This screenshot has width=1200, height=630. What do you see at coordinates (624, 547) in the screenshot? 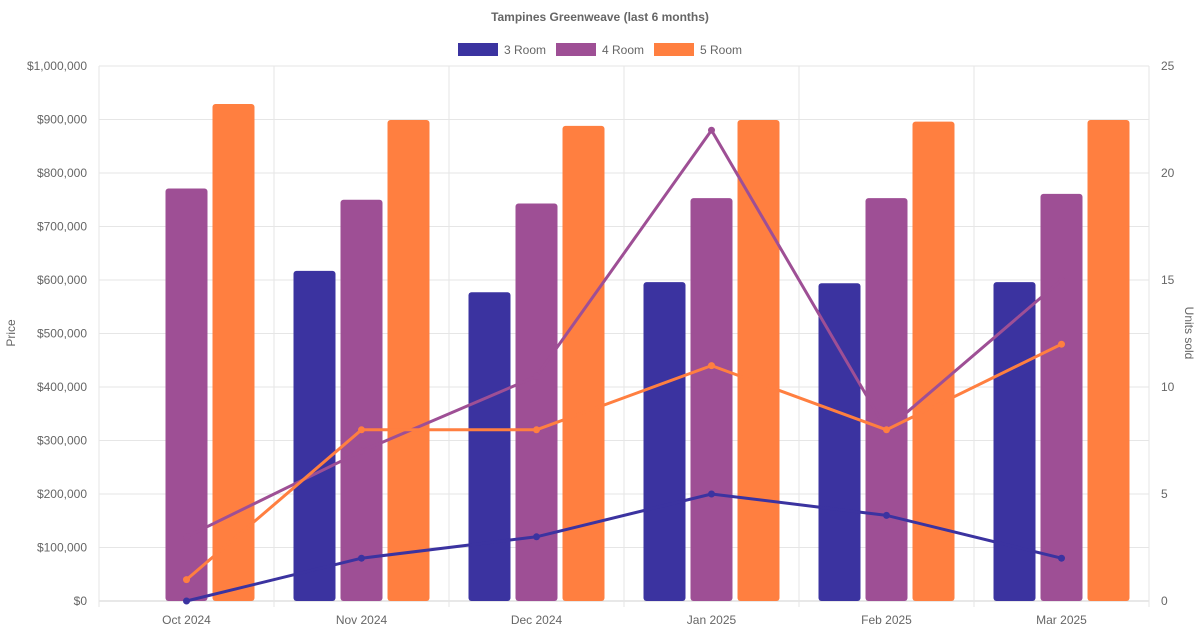
I see `line-3-room` at bounding box center [624, 547].